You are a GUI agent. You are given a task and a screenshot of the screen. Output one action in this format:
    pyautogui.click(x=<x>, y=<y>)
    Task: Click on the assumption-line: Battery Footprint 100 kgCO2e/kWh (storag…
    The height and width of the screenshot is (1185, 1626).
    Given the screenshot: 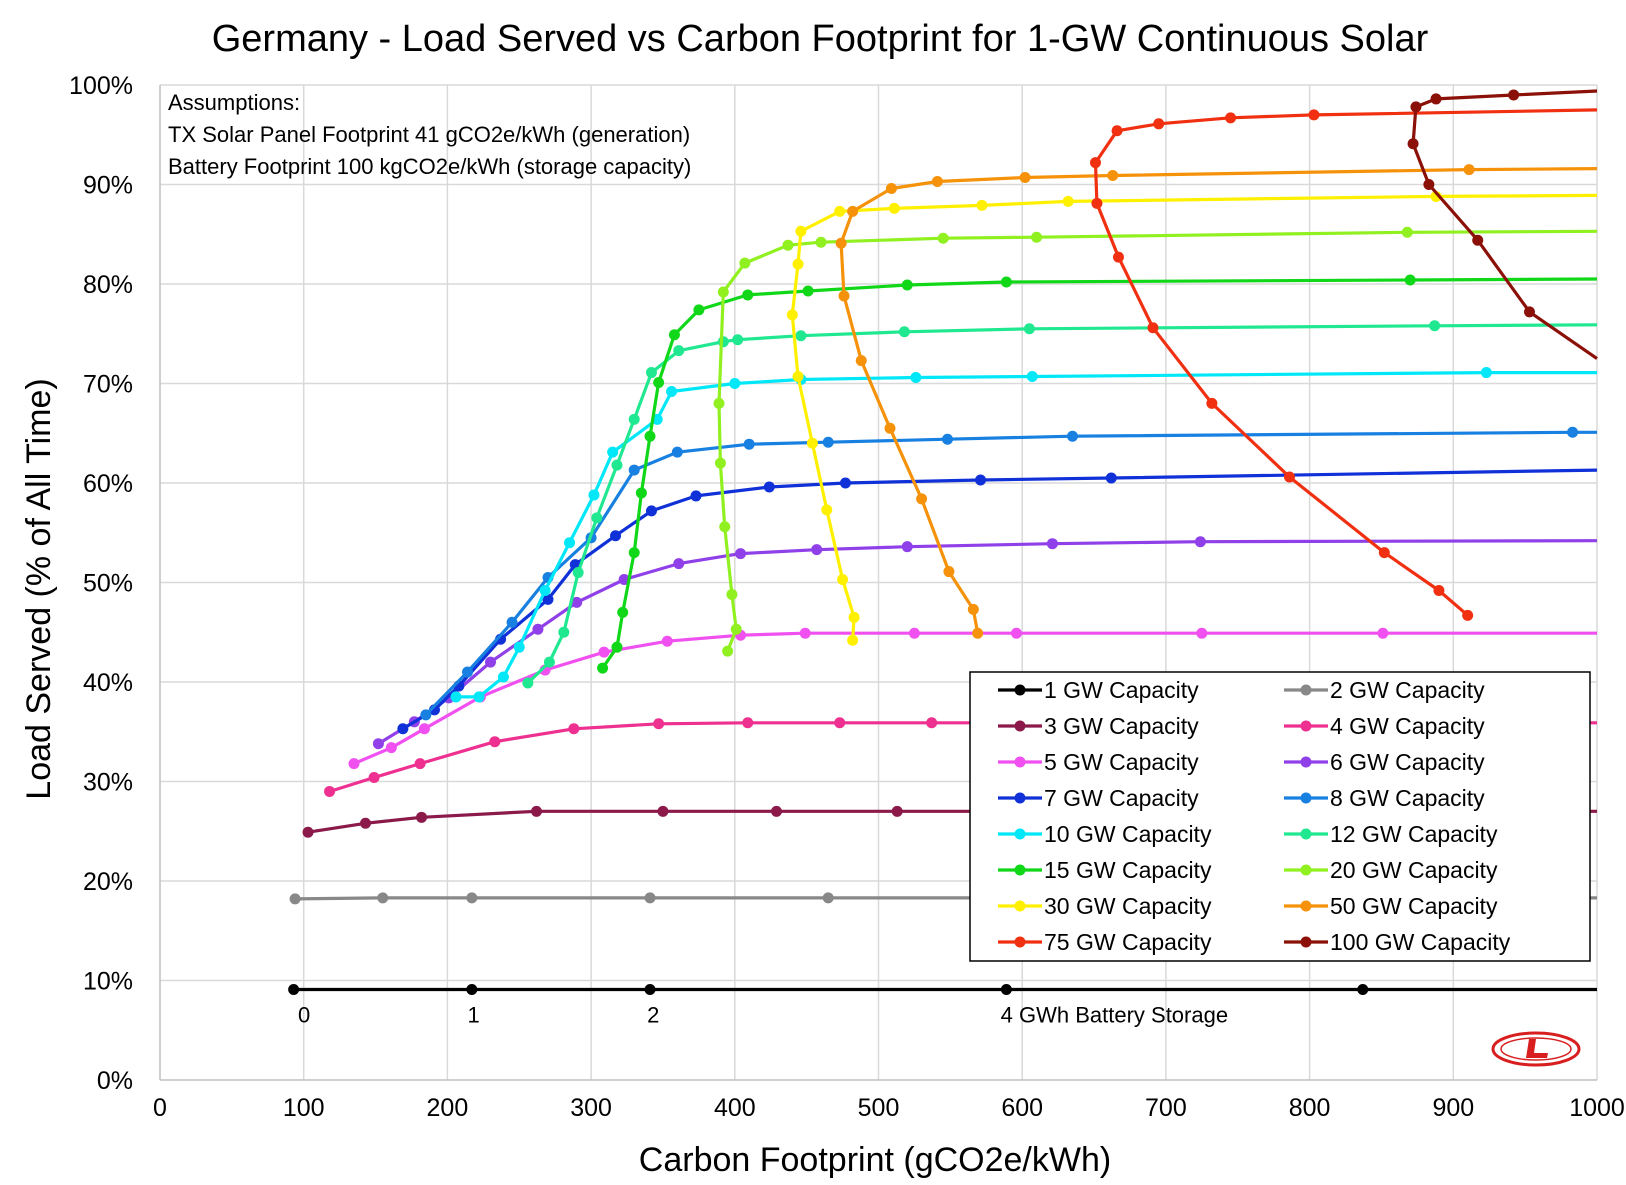 What is the action you would take?
    pyautogui.click(x=429, y=166)
    